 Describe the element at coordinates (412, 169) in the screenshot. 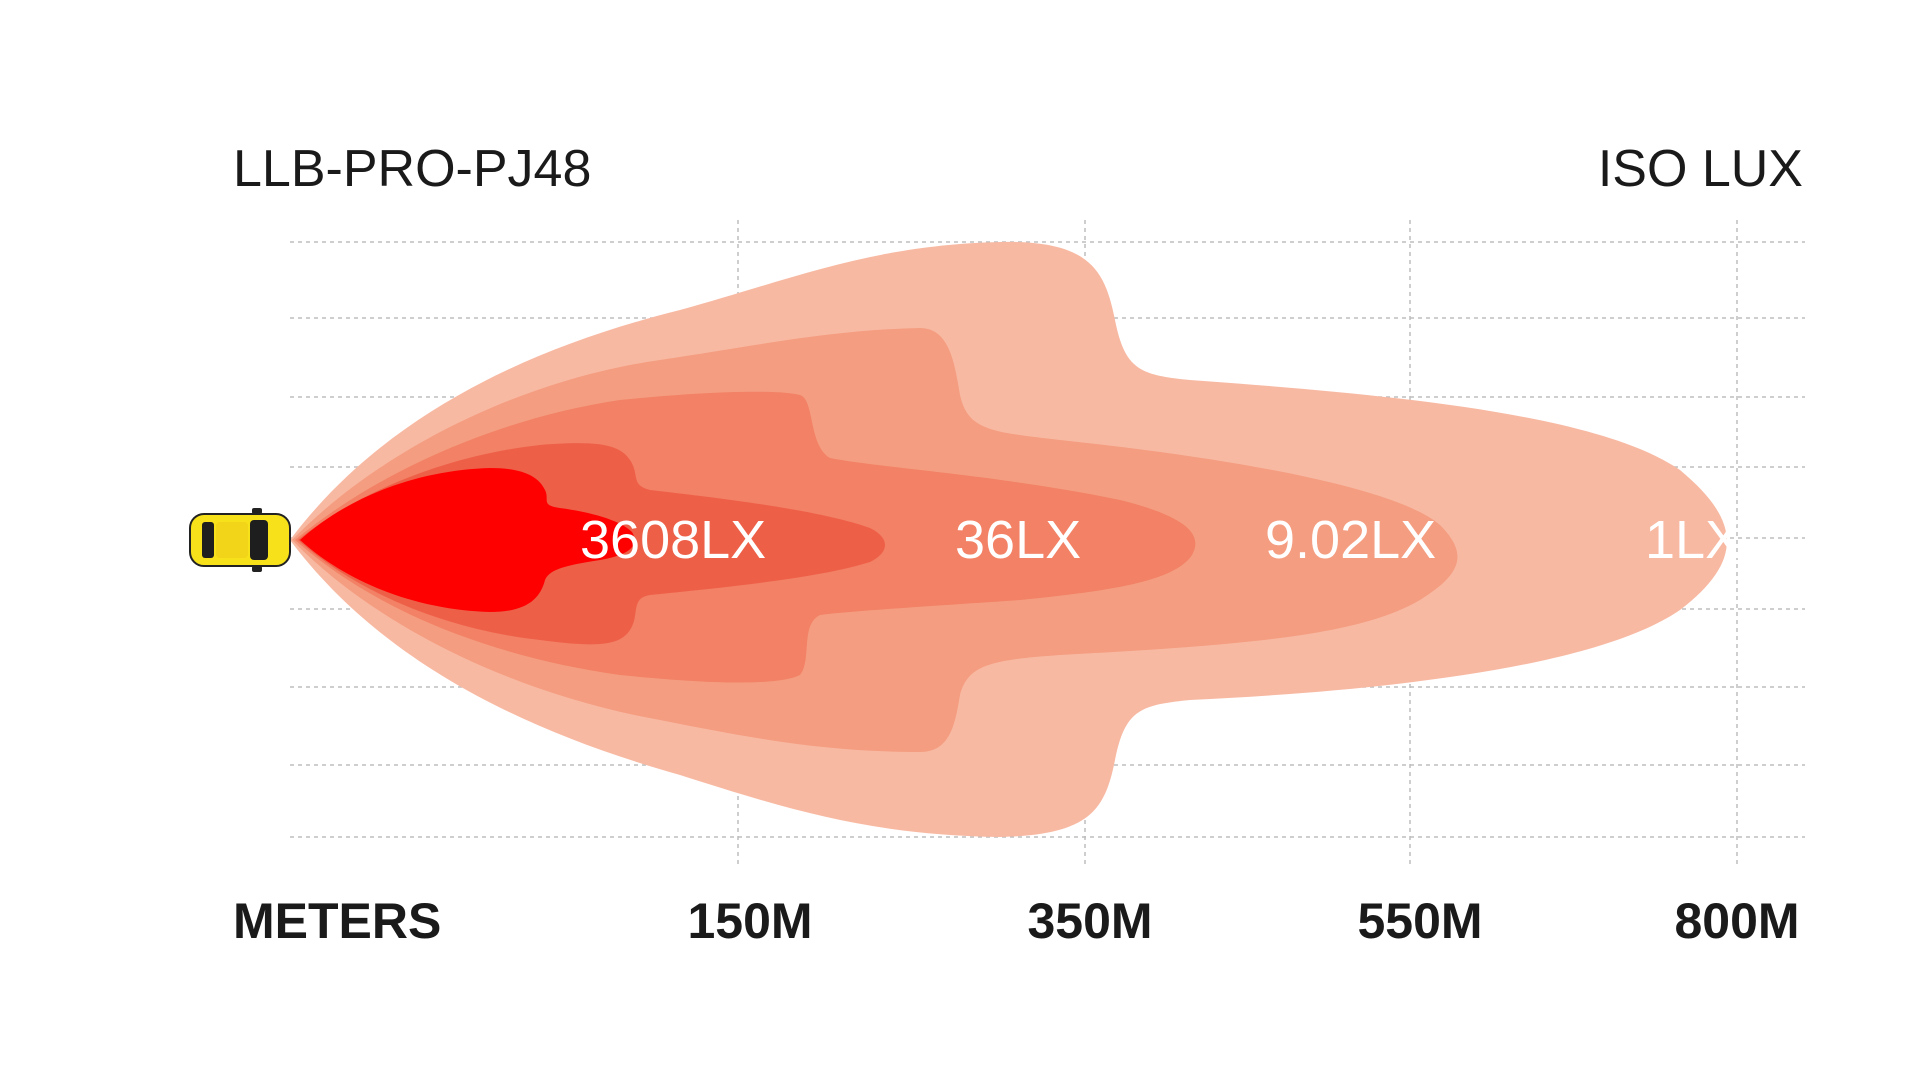

I see `model-title: LLB-PRO-PJ48` at that location.